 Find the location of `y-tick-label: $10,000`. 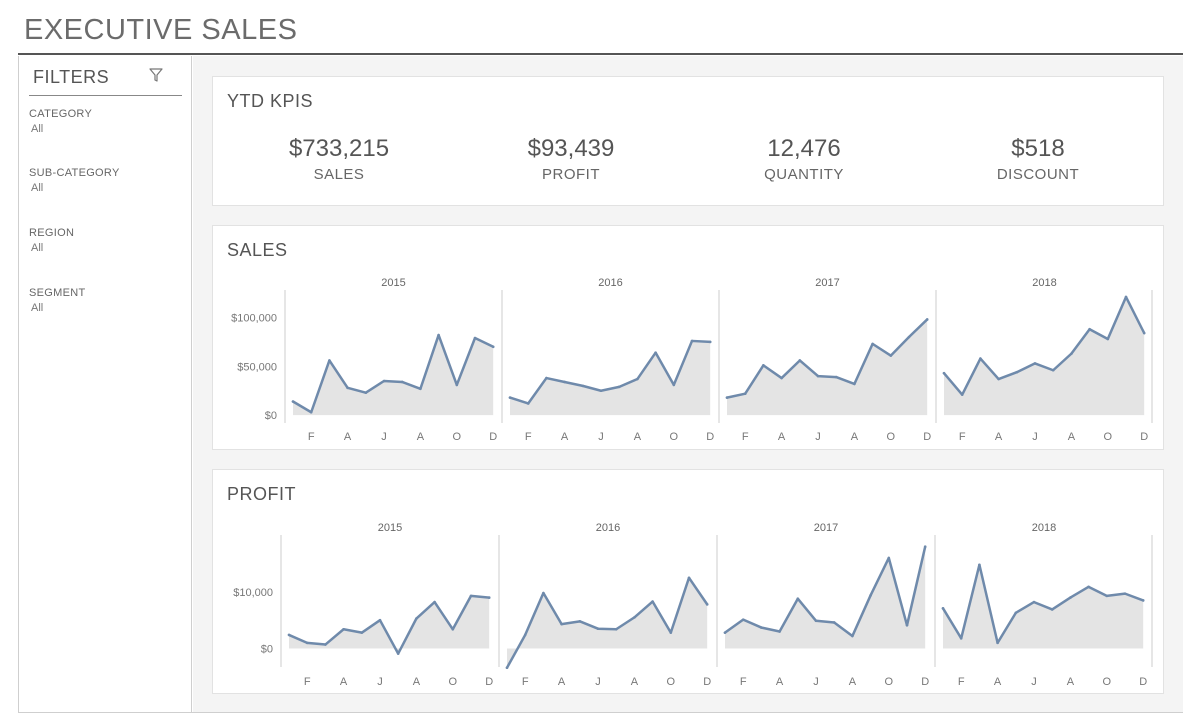

y-tick-label: $10,000 is located at coordinates (253, 593).